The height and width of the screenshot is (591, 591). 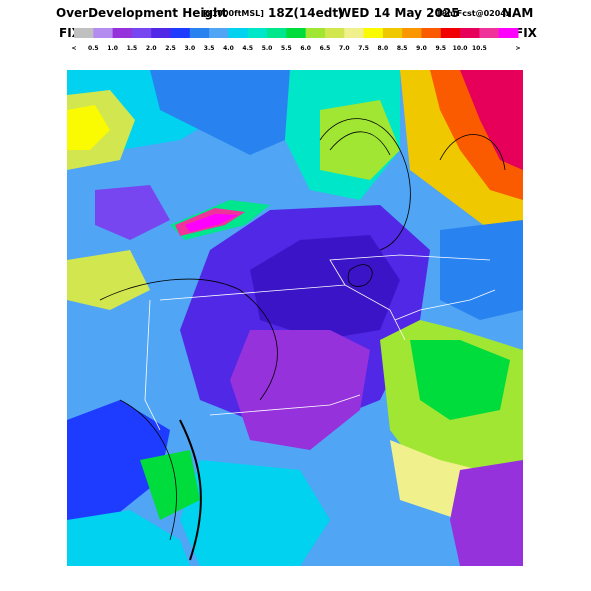 What do you see at coordinates (402, 48) in the screenshot?
I see `colorbar-label: 8.5` at bounding box center [402, 48].